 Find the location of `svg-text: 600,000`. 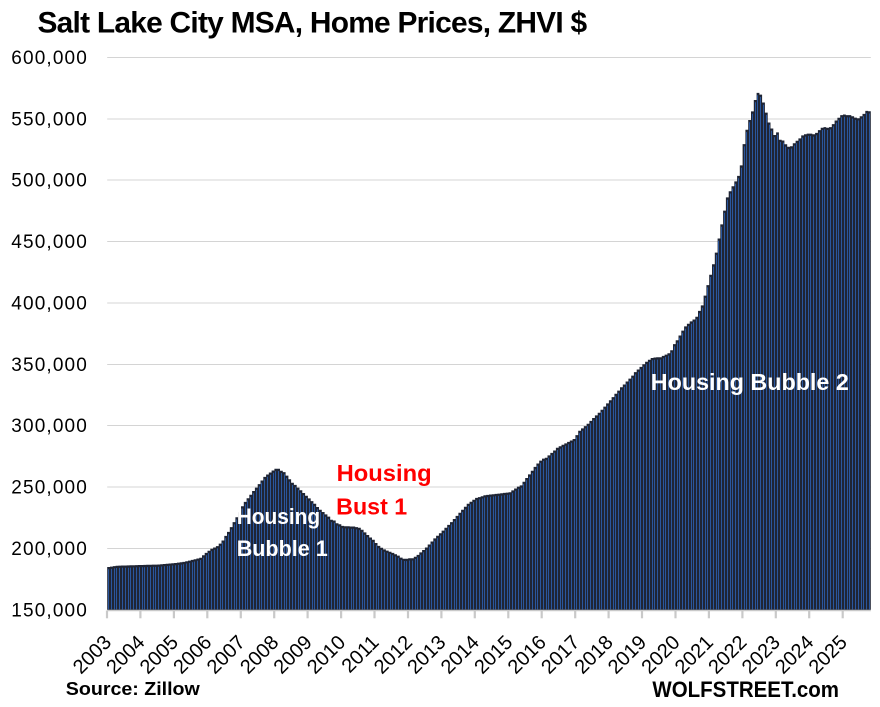

svg-text: 600,000 is located at coordinates (49, 58).